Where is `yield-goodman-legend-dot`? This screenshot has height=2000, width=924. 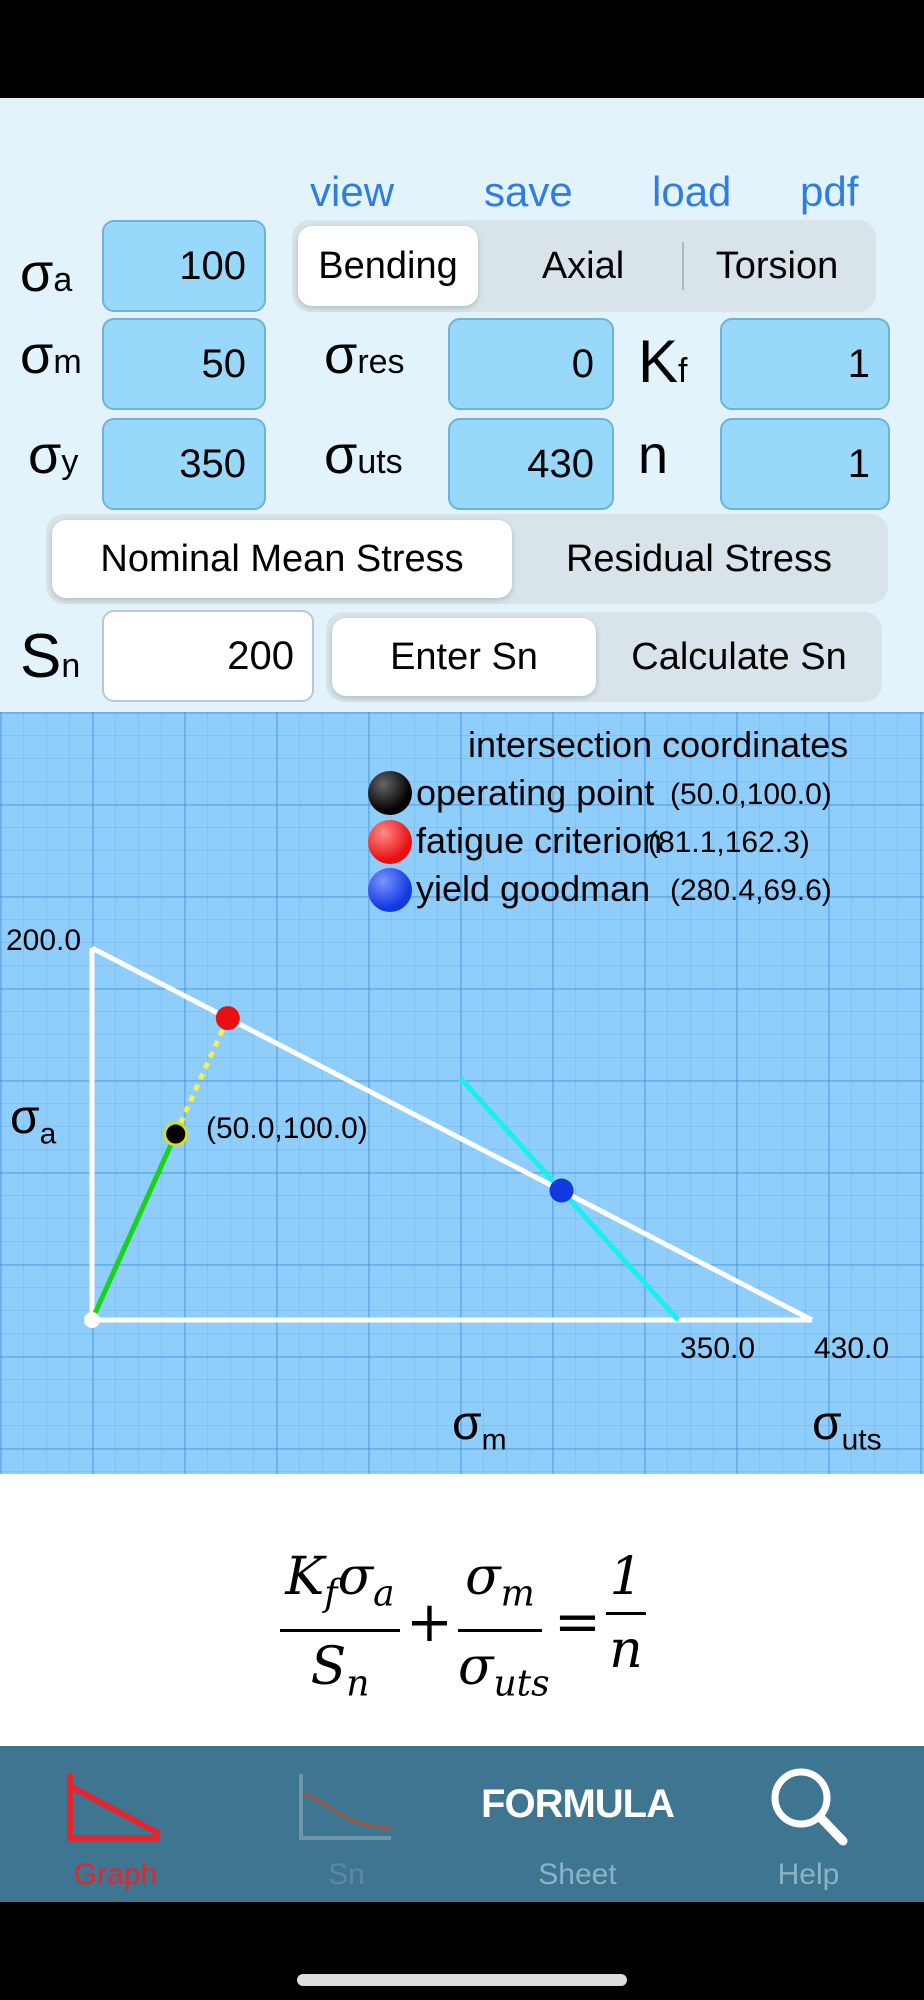 yield-goodman-legend-dot is located at coordinates (390, 890).